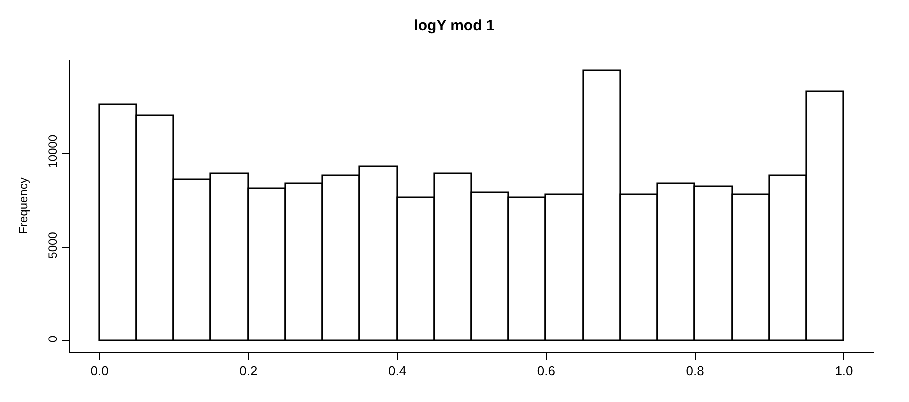 This screenshot has width=909, height=402. What do you see at coordinates (844, 371) in the screenshot?
I see `x-tick-label: 1.0` at bounding box center [844, 371].